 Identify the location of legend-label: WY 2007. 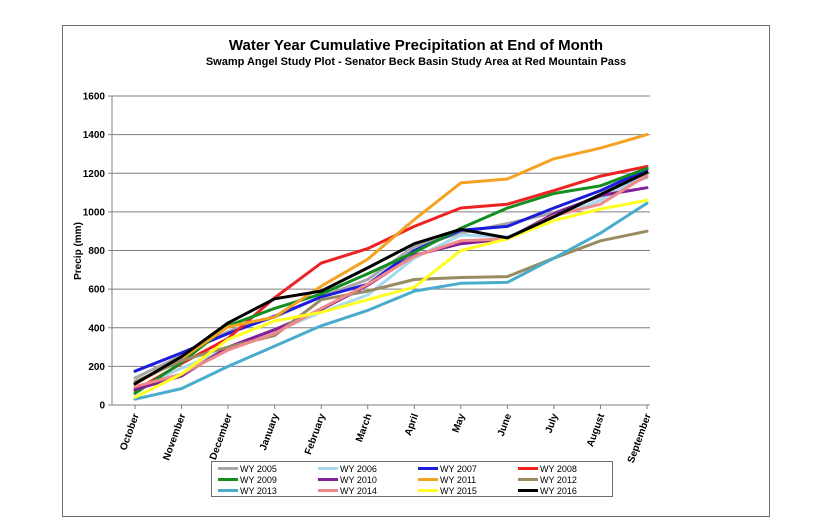
(458, 468).